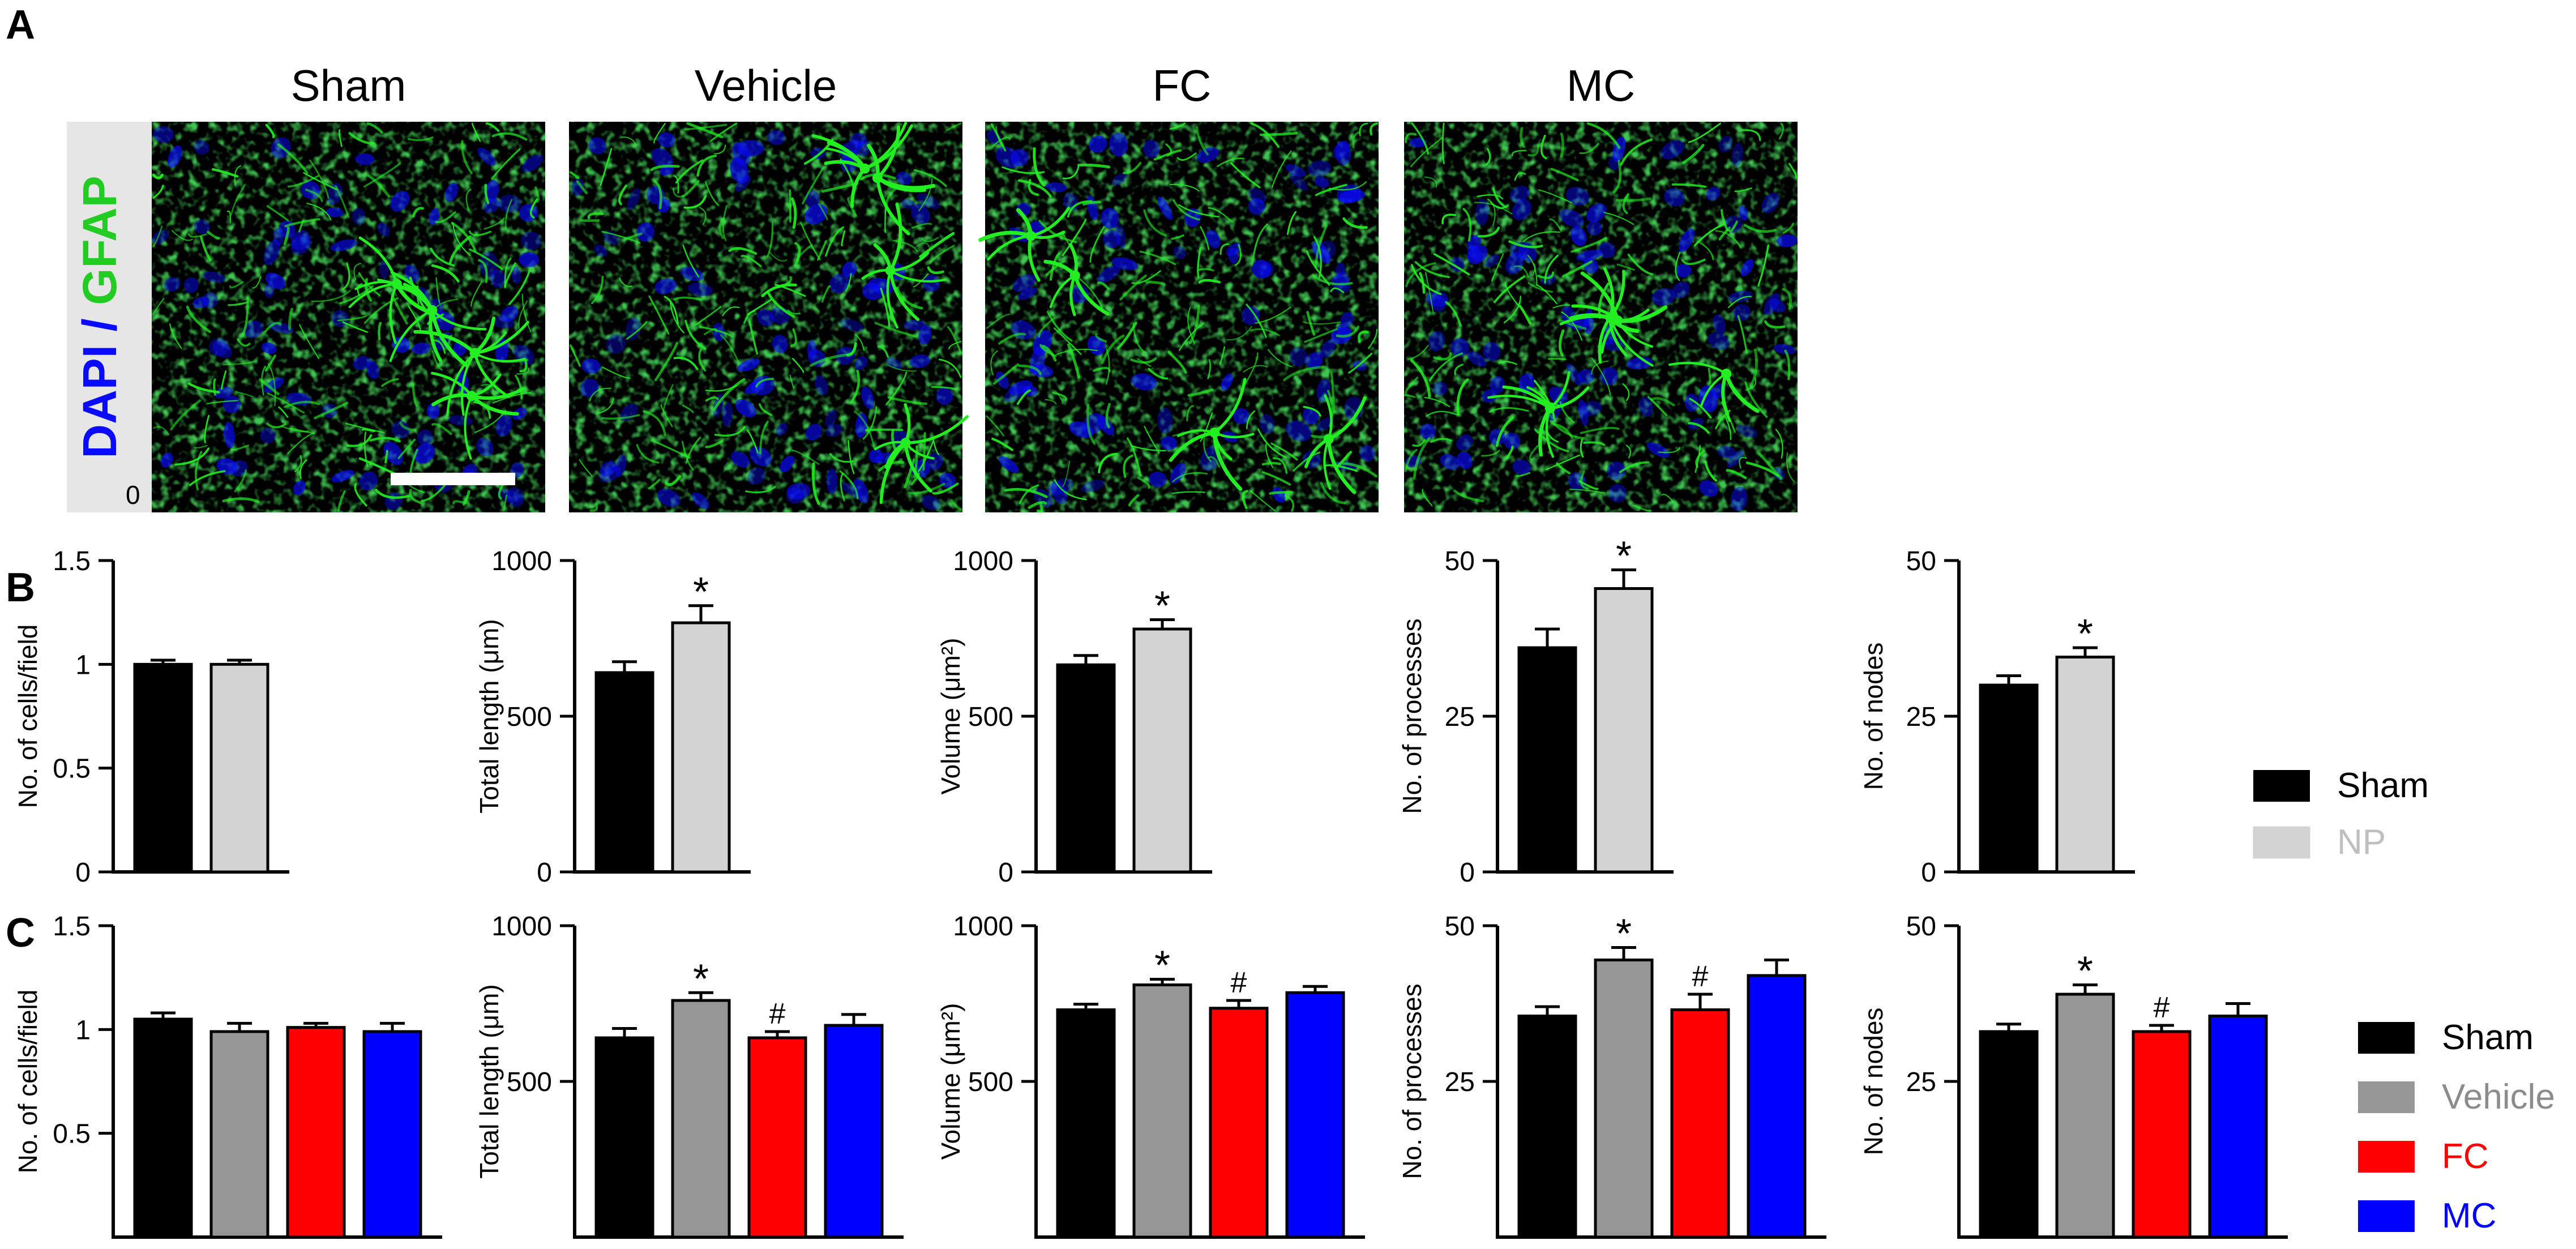 This screenshot has width=2576, height=1249. What do you see at coordinates (1611, 1075) in the screenshot?
I see `chart-C4: 25 50 No. of processes * #` at bounding box center [1611, 1075].